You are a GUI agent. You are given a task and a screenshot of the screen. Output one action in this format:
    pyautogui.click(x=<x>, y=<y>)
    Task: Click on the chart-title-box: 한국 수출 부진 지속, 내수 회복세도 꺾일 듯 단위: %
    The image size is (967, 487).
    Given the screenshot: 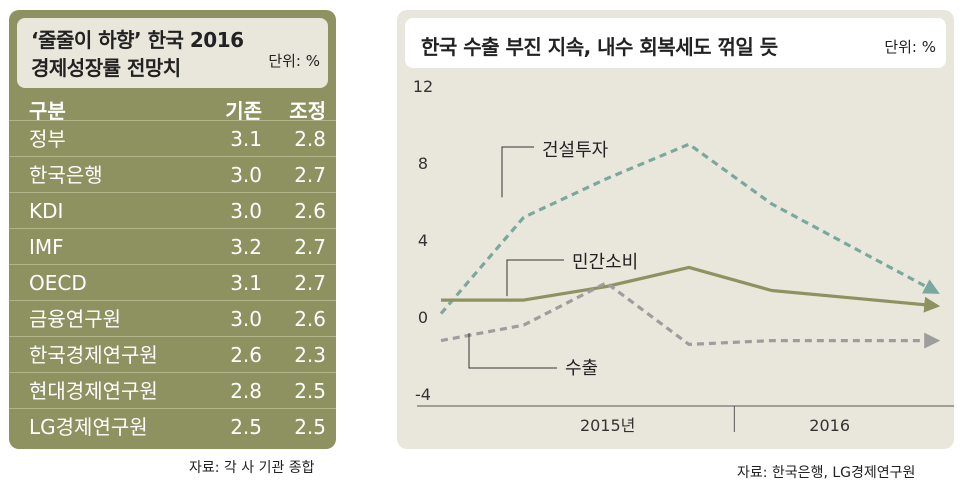 What is the action you would take?
    pyautogui.click(x=675, y=43)
    